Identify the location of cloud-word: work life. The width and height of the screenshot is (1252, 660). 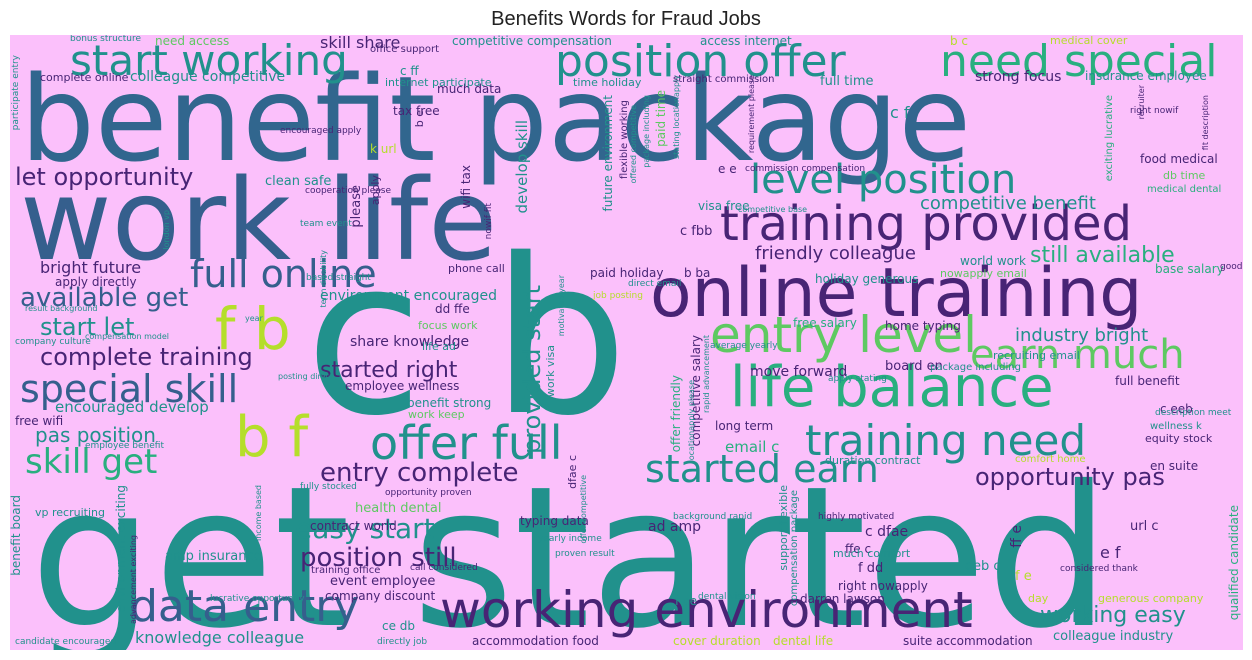
(259, 221).